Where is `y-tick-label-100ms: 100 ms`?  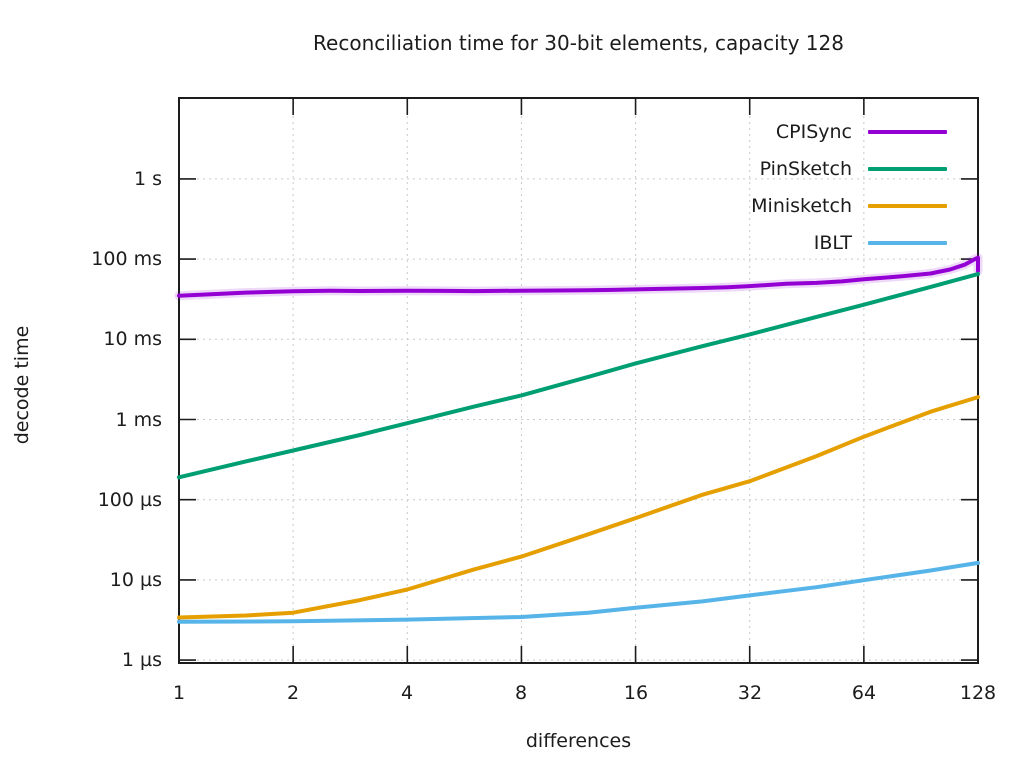 y-tick-label-100ms: 100 ms is located at coordinates (126, 259).